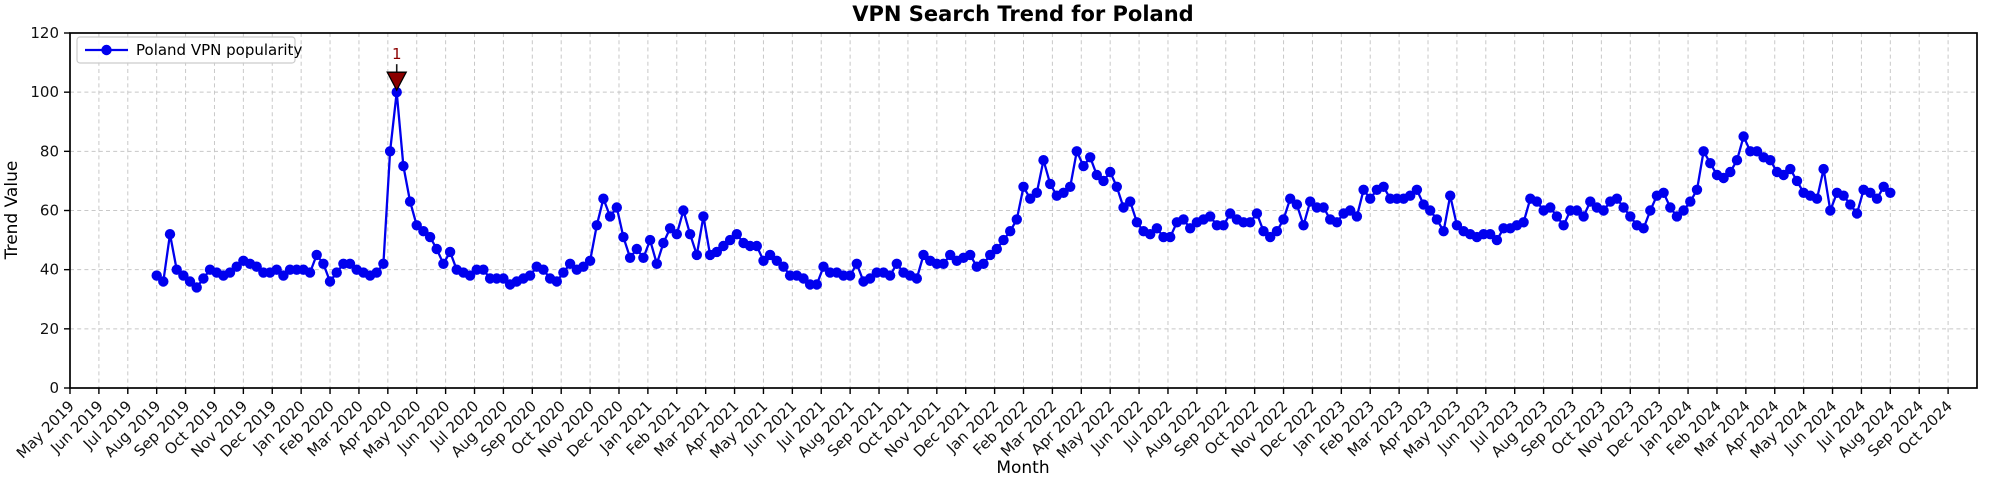  What do you see at coordinates (44, 33) in the screenshot?
I see `y-tick-label: 120` at bounding box center [44, 33].